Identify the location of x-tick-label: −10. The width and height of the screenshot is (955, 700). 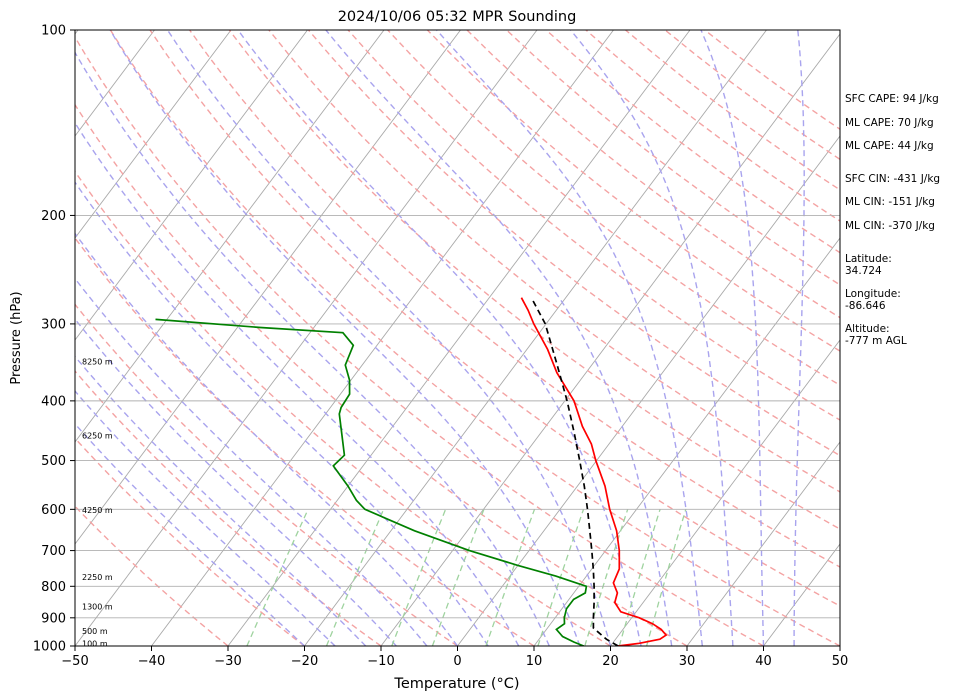
(380, 661).